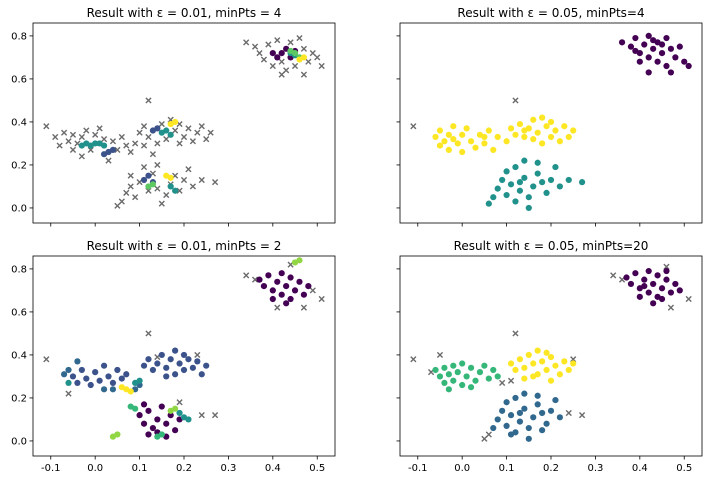 The width and height of the screenshot is (706, 484). What do you see at coordinates (140, 468) in the screenshot?
I see `x-tick-label: 0.1` at bounding box center [140, 468].